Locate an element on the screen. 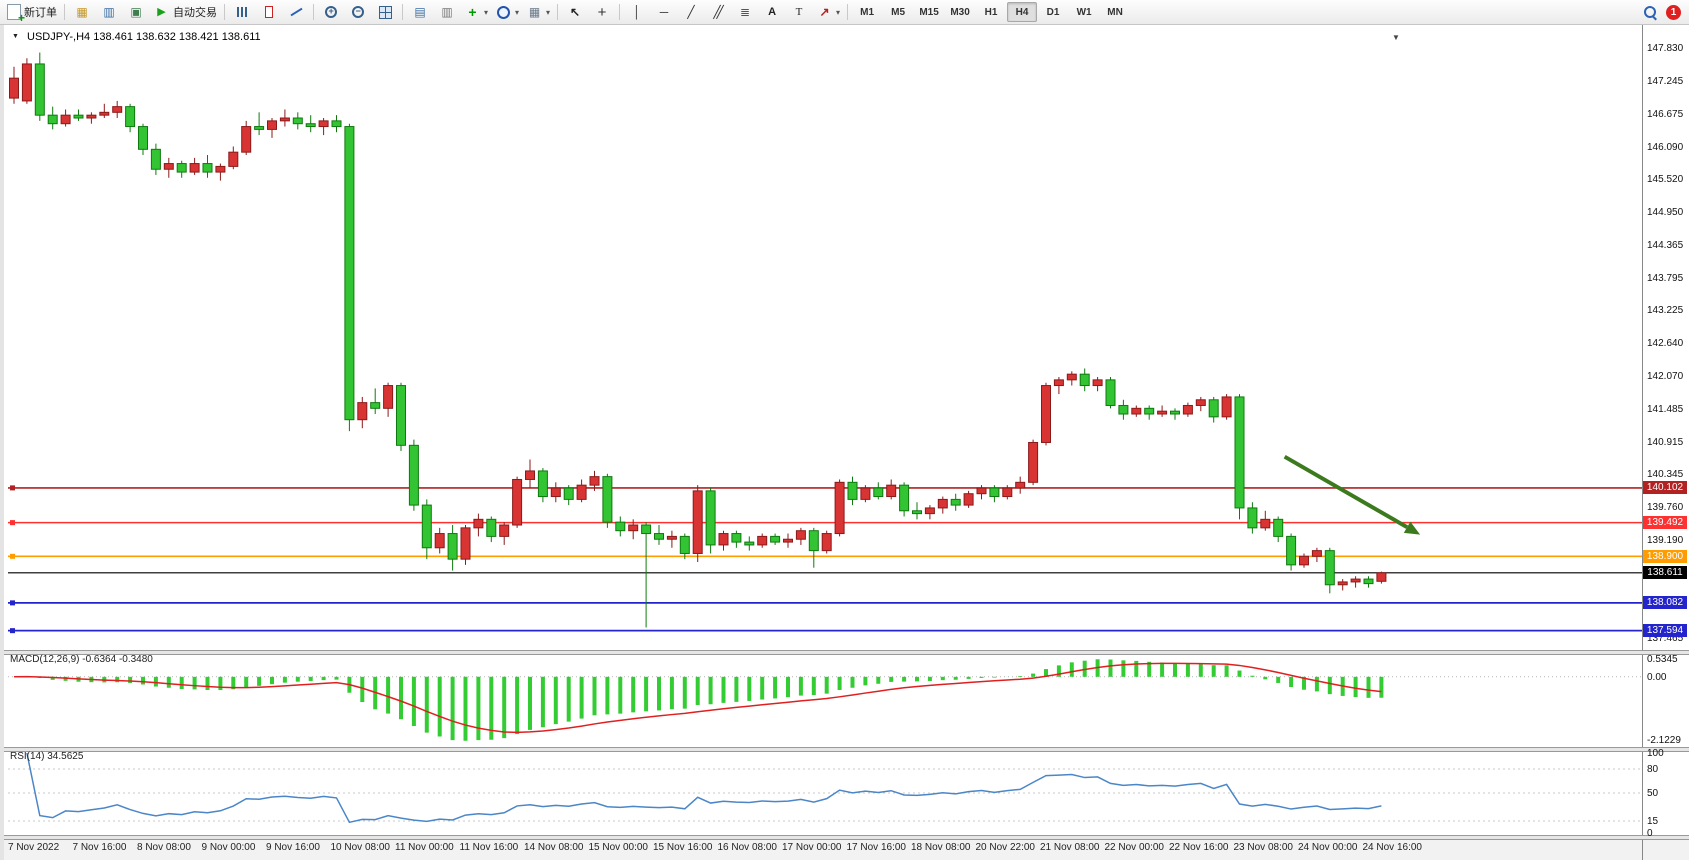  price-axis-label: 144.950 is located at coordinates (1665, 212).